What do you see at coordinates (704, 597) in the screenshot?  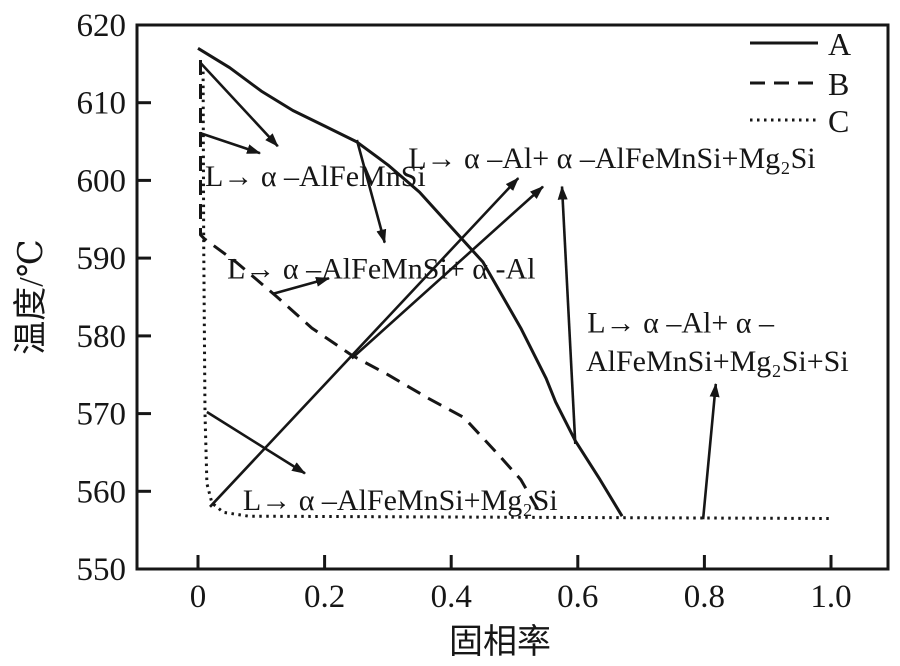 I see `x-tick-label: 0.8` at bounding box center [704, 597].